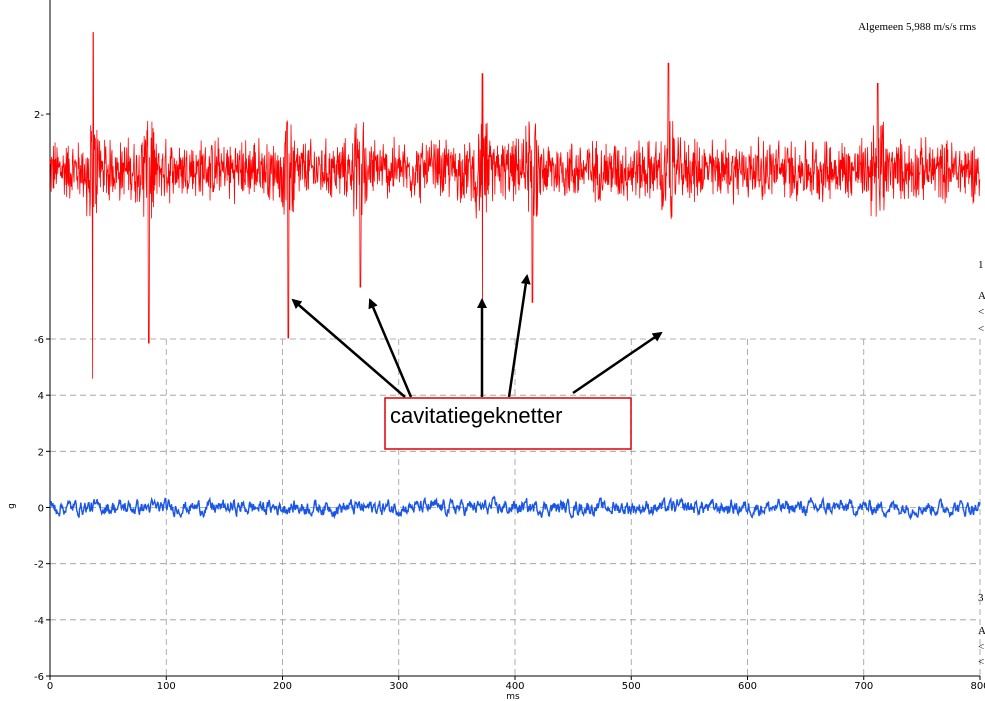 The height and width of the screenshot is (701, 985). I want to click on y-tick-labels: -6 -4 -2 0 2 4 -6 2-, so click(42, 396).